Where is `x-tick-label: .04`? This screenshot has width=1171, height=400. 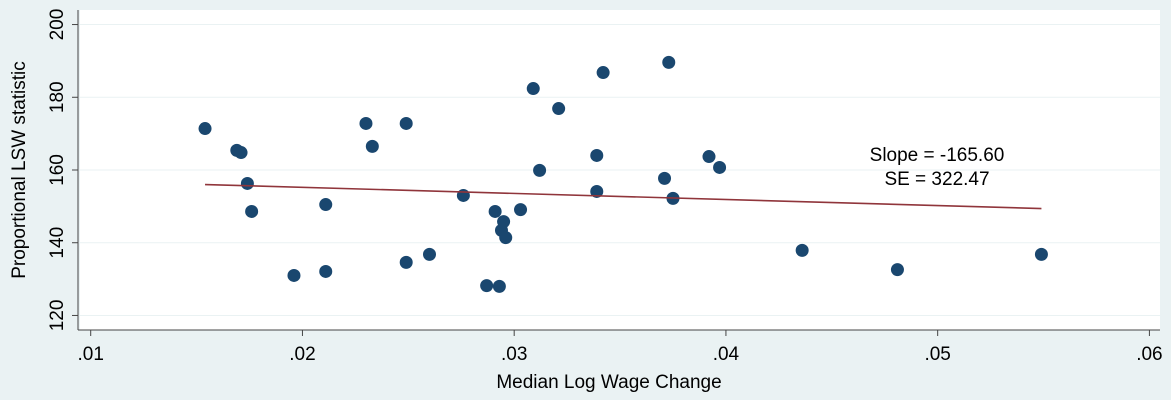
x-tick-label: .04 is located at coordinates (726, 354).